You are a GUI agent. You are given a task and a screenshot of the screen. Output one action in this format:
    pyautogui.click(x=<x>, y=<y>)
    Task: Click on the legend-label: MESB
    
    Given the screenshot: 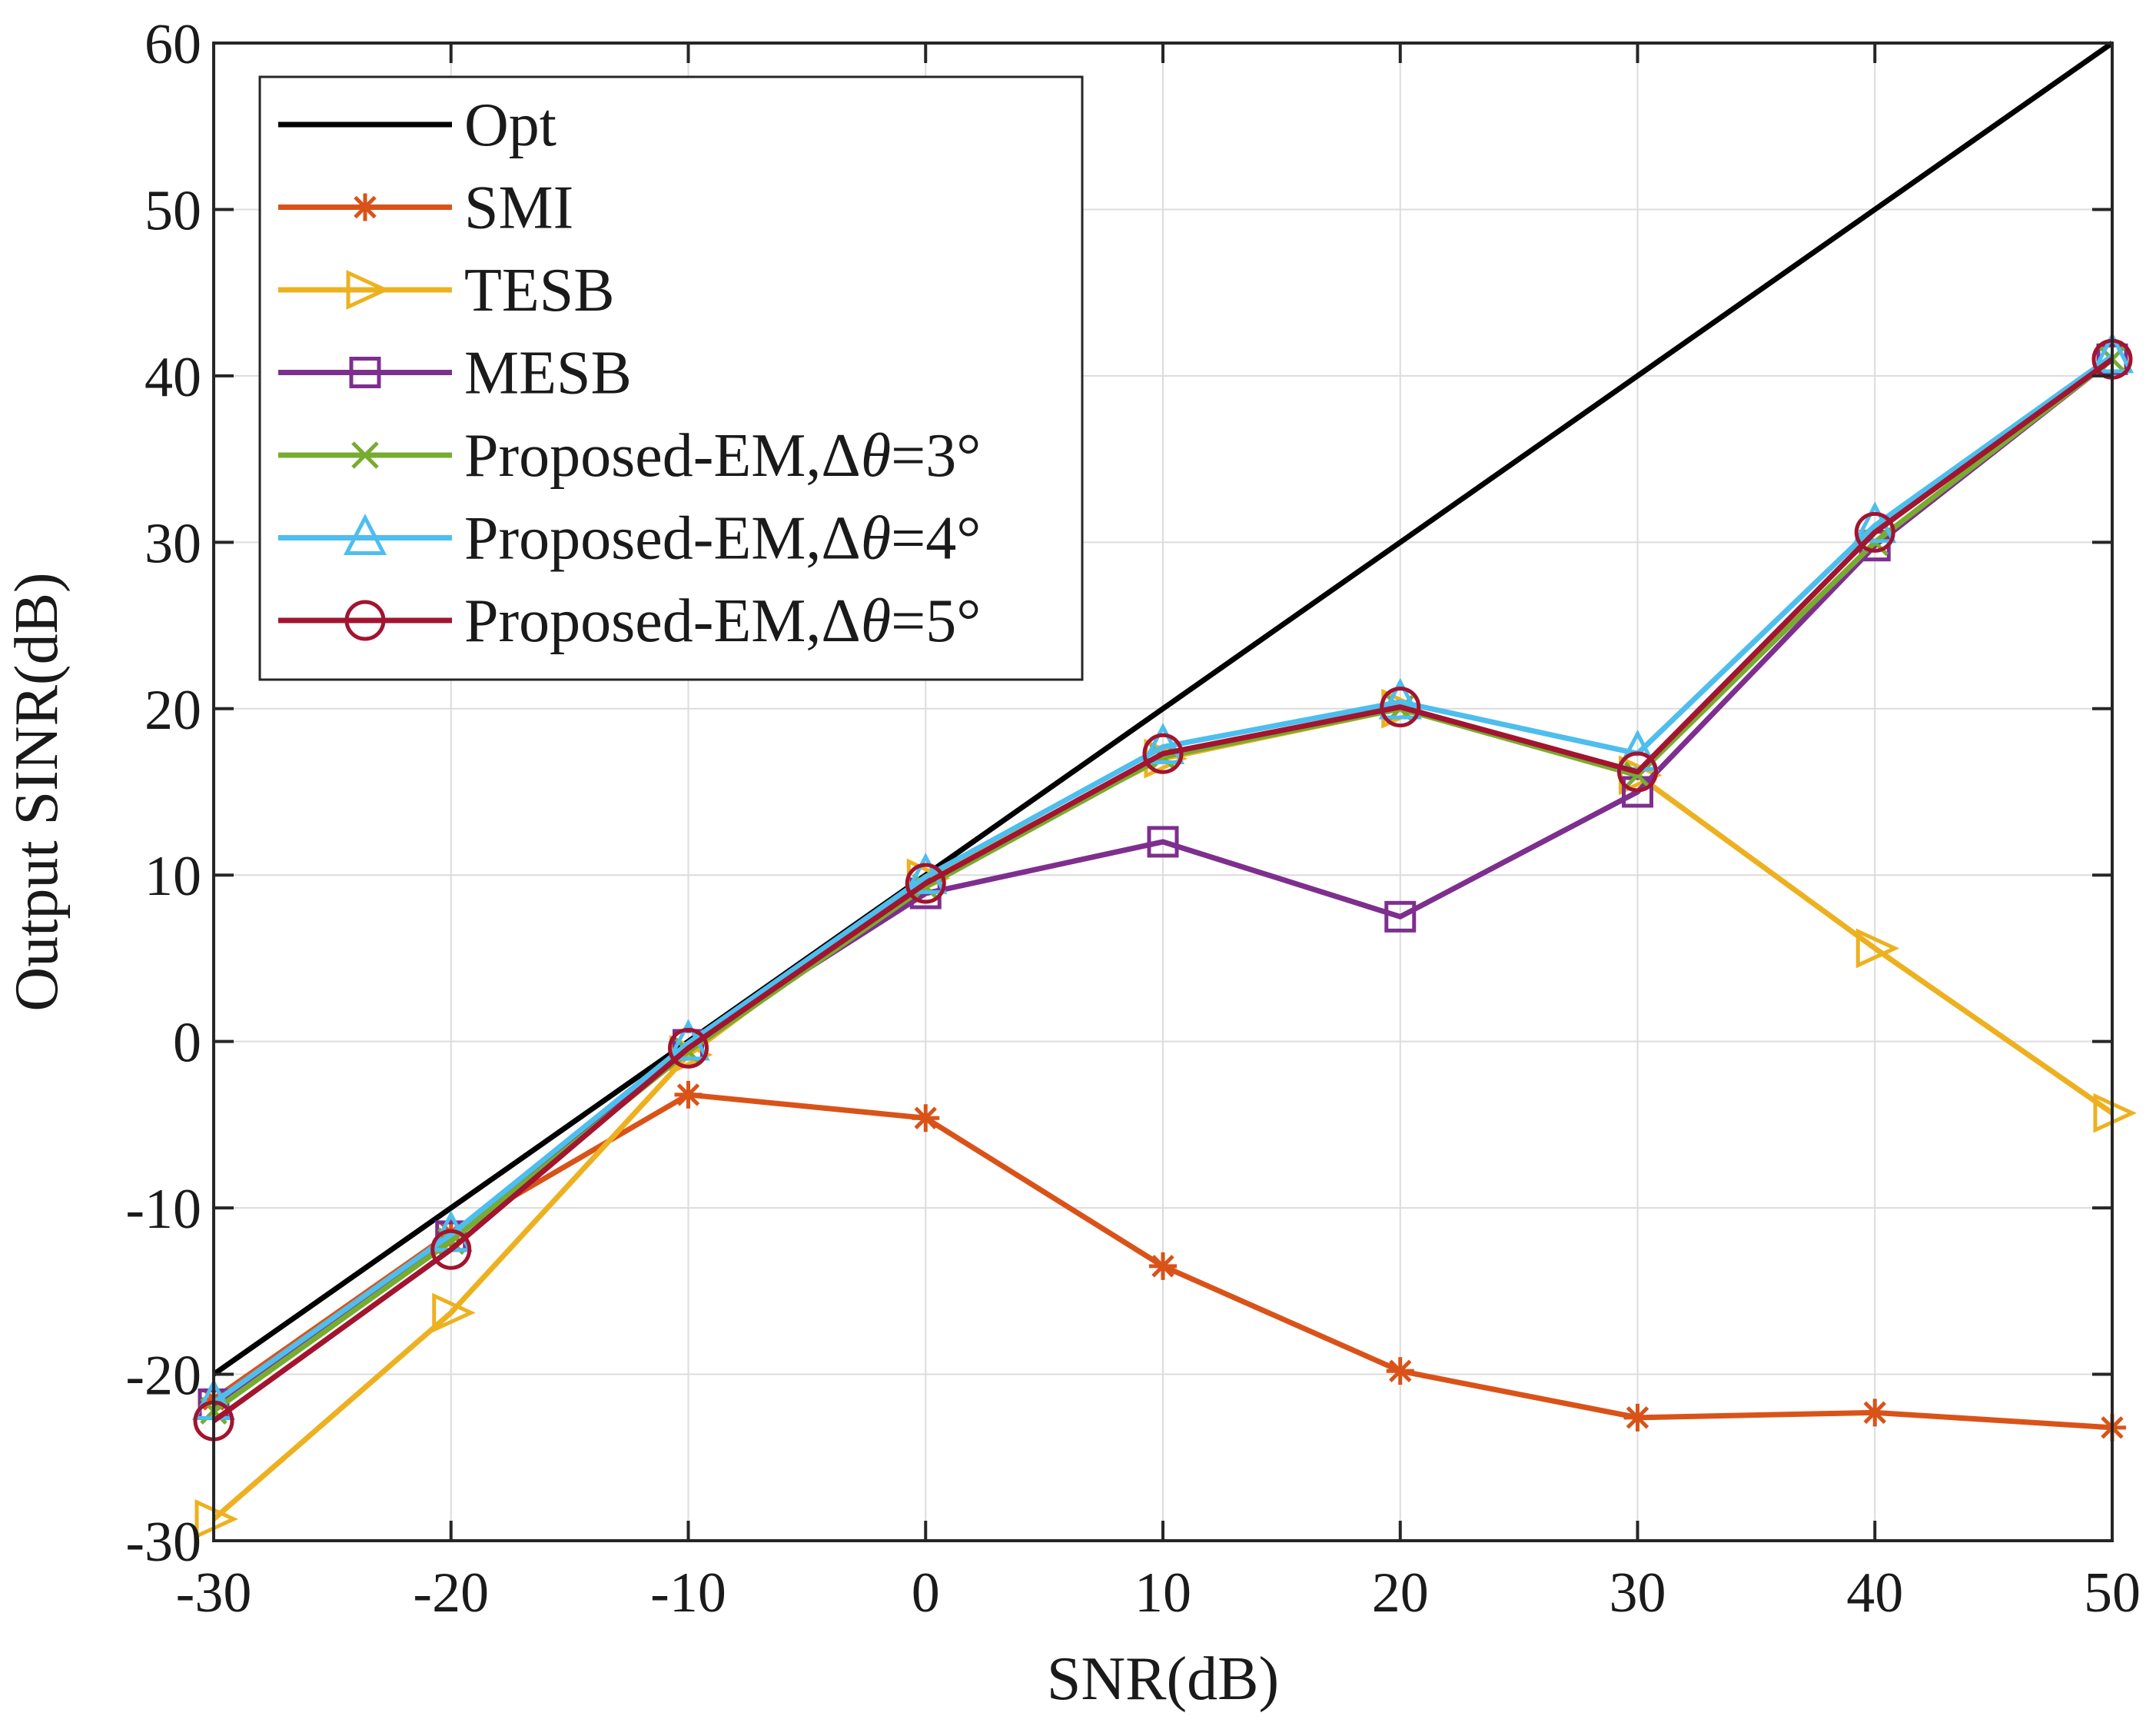 What is the action you would take?
    pyautogui.click(x=548, y=373)
    